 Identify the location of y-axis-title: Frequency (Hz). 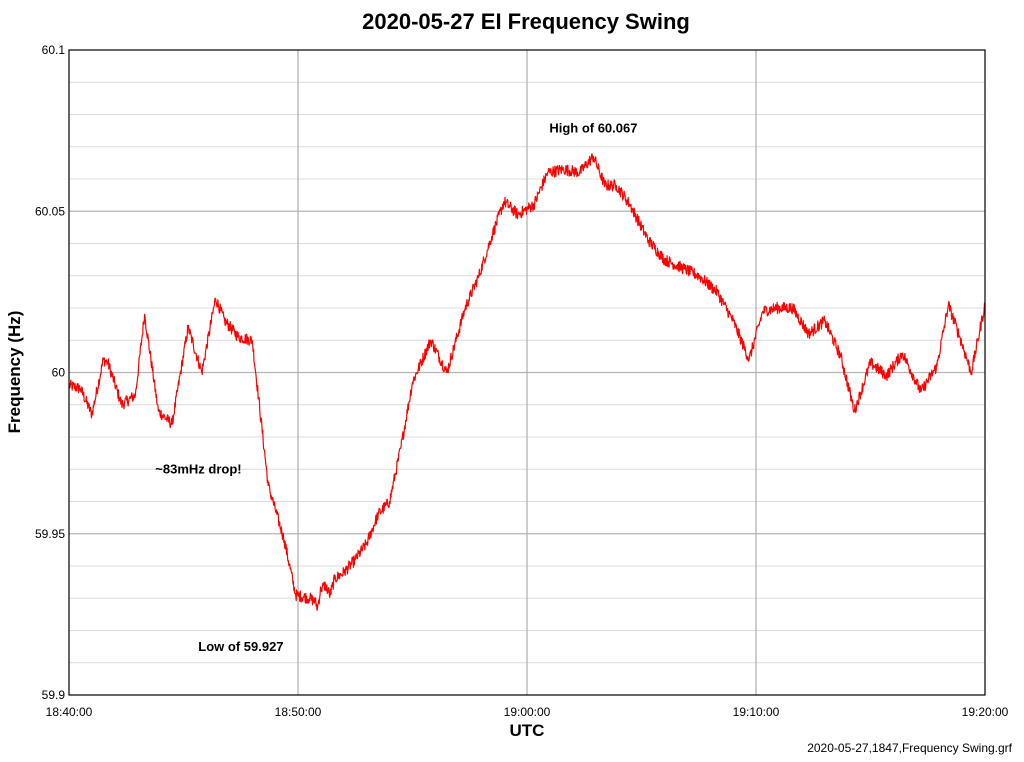
(14, 372).